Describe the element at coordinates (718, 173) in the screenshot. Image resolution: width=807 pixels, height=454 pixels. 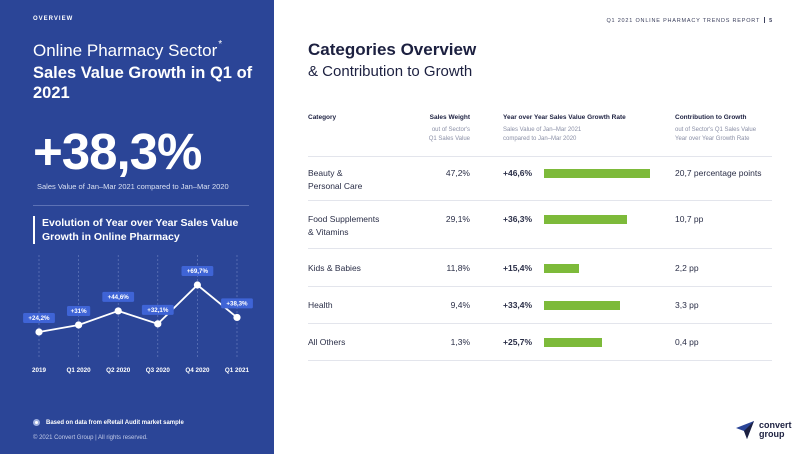
I see `contribution-value: 20,7 percentage points` at that location.